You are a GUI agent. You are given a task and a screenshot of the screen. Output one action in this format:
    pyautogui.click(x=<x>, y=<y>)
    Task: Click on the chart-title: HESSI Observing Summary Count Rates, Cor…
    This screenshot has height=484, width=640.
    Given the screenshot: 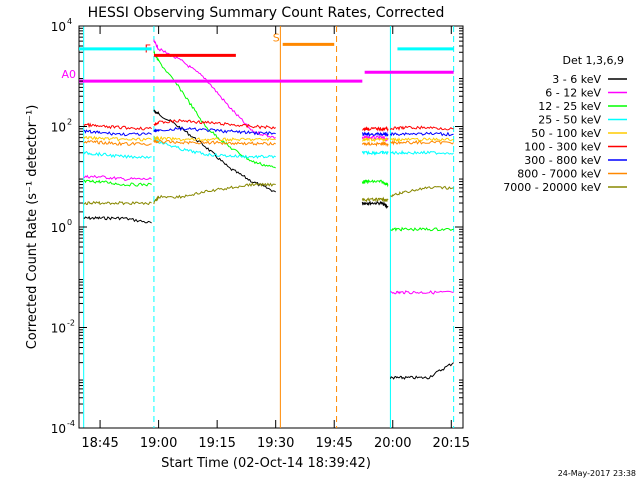 What is the action you would take?
    pyautogui.click(x=266, y=13)
    